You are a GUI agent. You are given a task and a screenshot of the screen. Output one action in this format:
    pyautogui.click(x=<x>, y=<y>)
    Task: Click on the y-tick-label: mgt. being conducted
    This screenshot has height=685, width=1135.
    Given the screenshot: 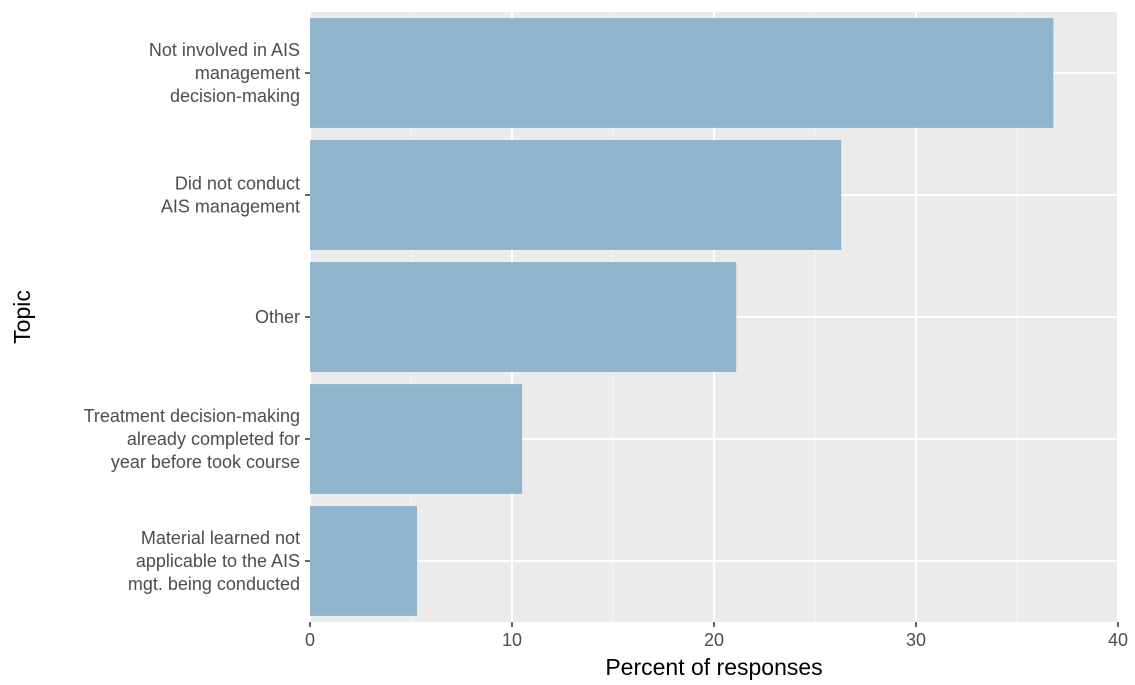 What is the action you would take?
    pyautogui.click(x=214, y=584)
    